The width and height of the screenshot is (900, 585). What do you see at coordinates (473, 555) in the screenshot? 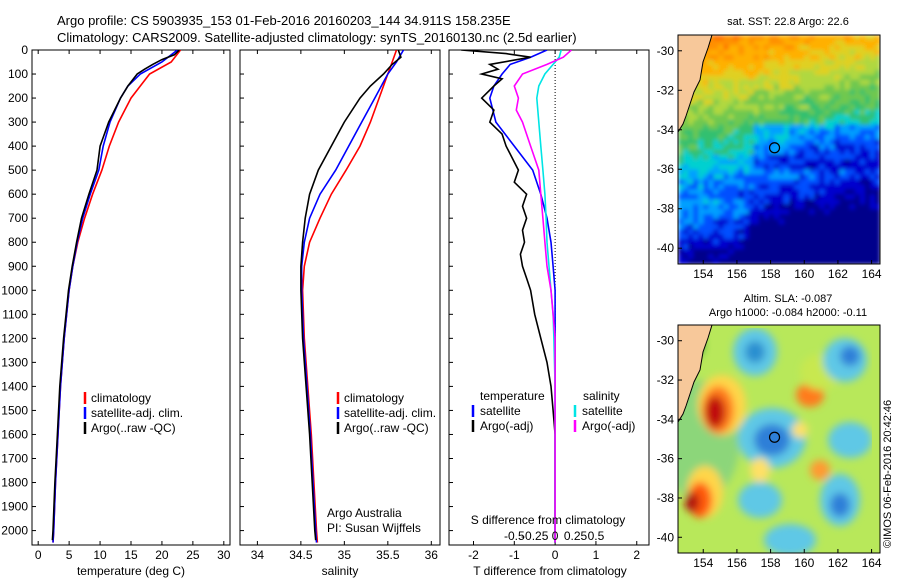
I see `x-tick-label: -2` at bounding box center [473, 555].